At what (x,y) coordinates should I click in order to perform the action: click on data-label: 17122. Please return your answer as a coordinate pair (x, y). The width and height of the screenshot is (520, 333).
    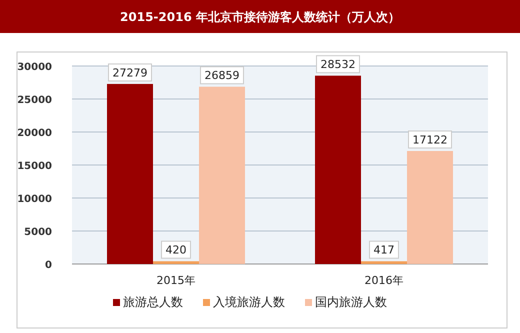
    Looking at the image, I should click on (430, 139).